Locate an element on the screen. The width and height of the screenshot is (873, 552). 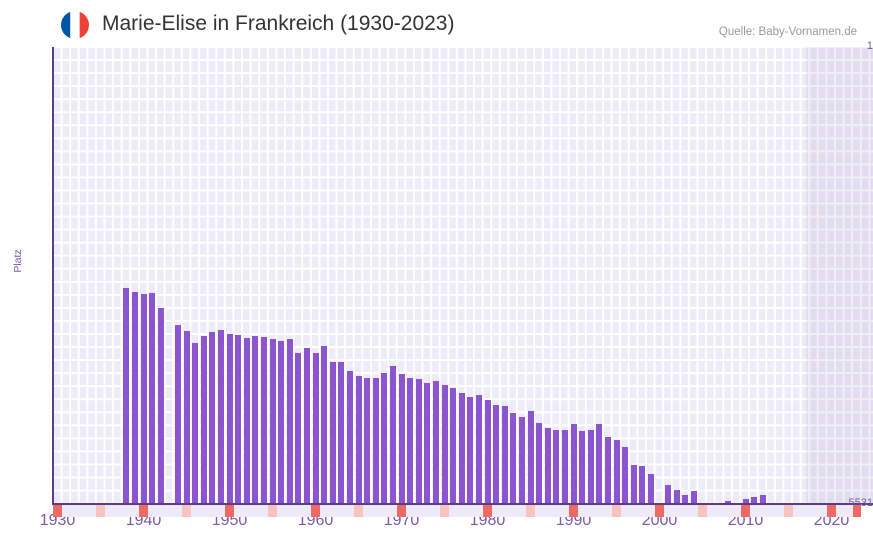
axis-strip-cell-2004 is located at coordinates (693, 511).